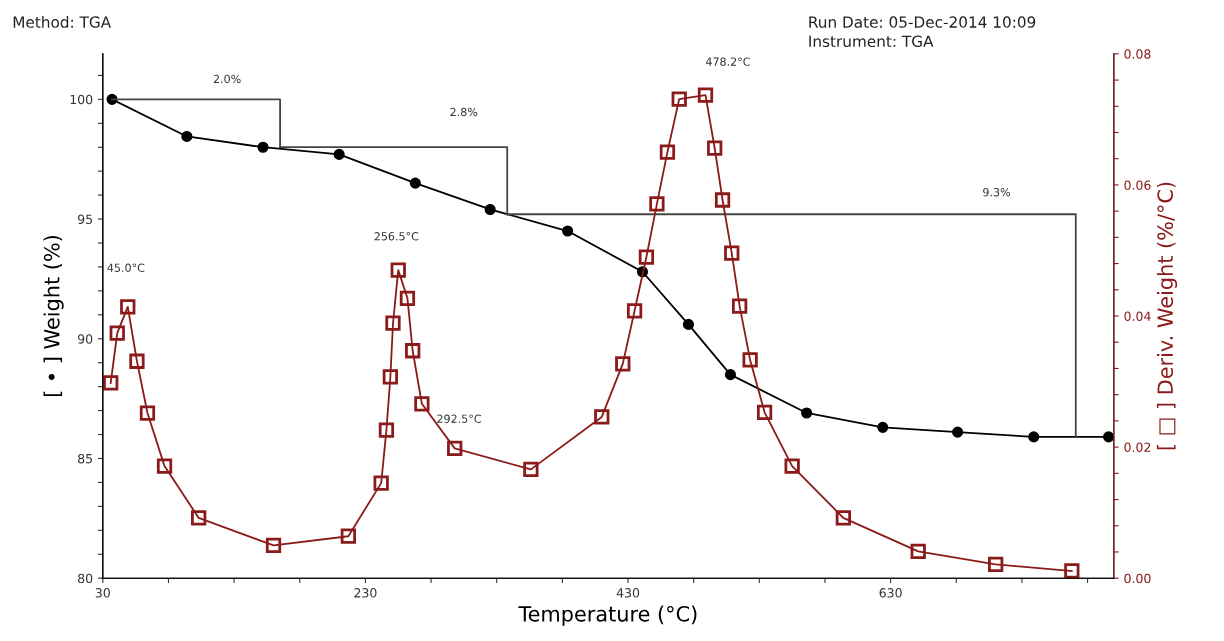 The height and width of the screenshot is (641, 1224). Describe the element at coordinates (997, 192) in the screenshot. I see `annotation: 9.3%` at that location.